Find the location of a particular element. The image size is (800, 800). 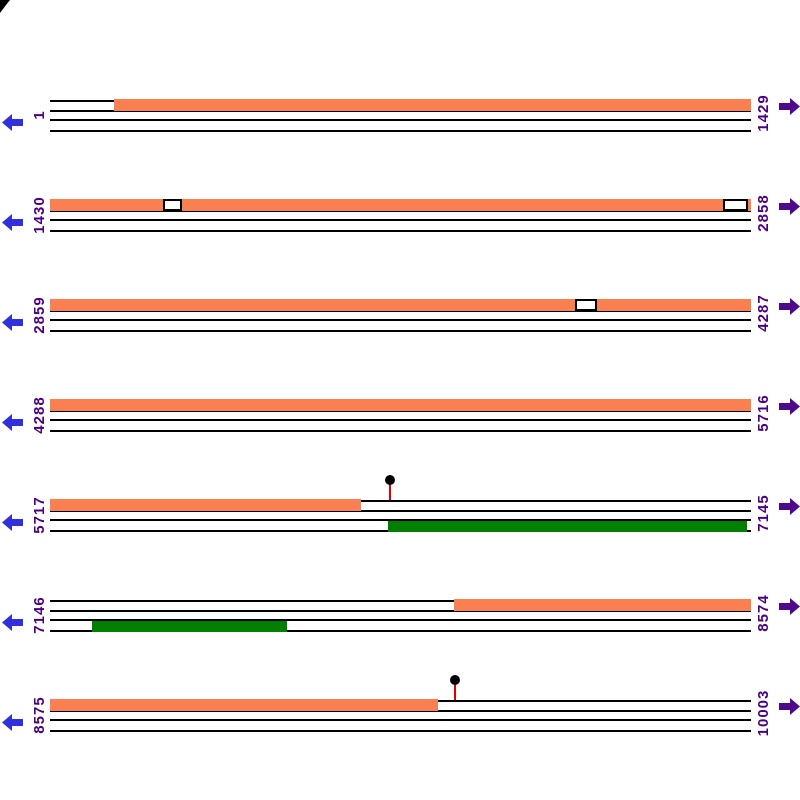

end-coordinate-label: 4287 is located at coordinates (763, 313).